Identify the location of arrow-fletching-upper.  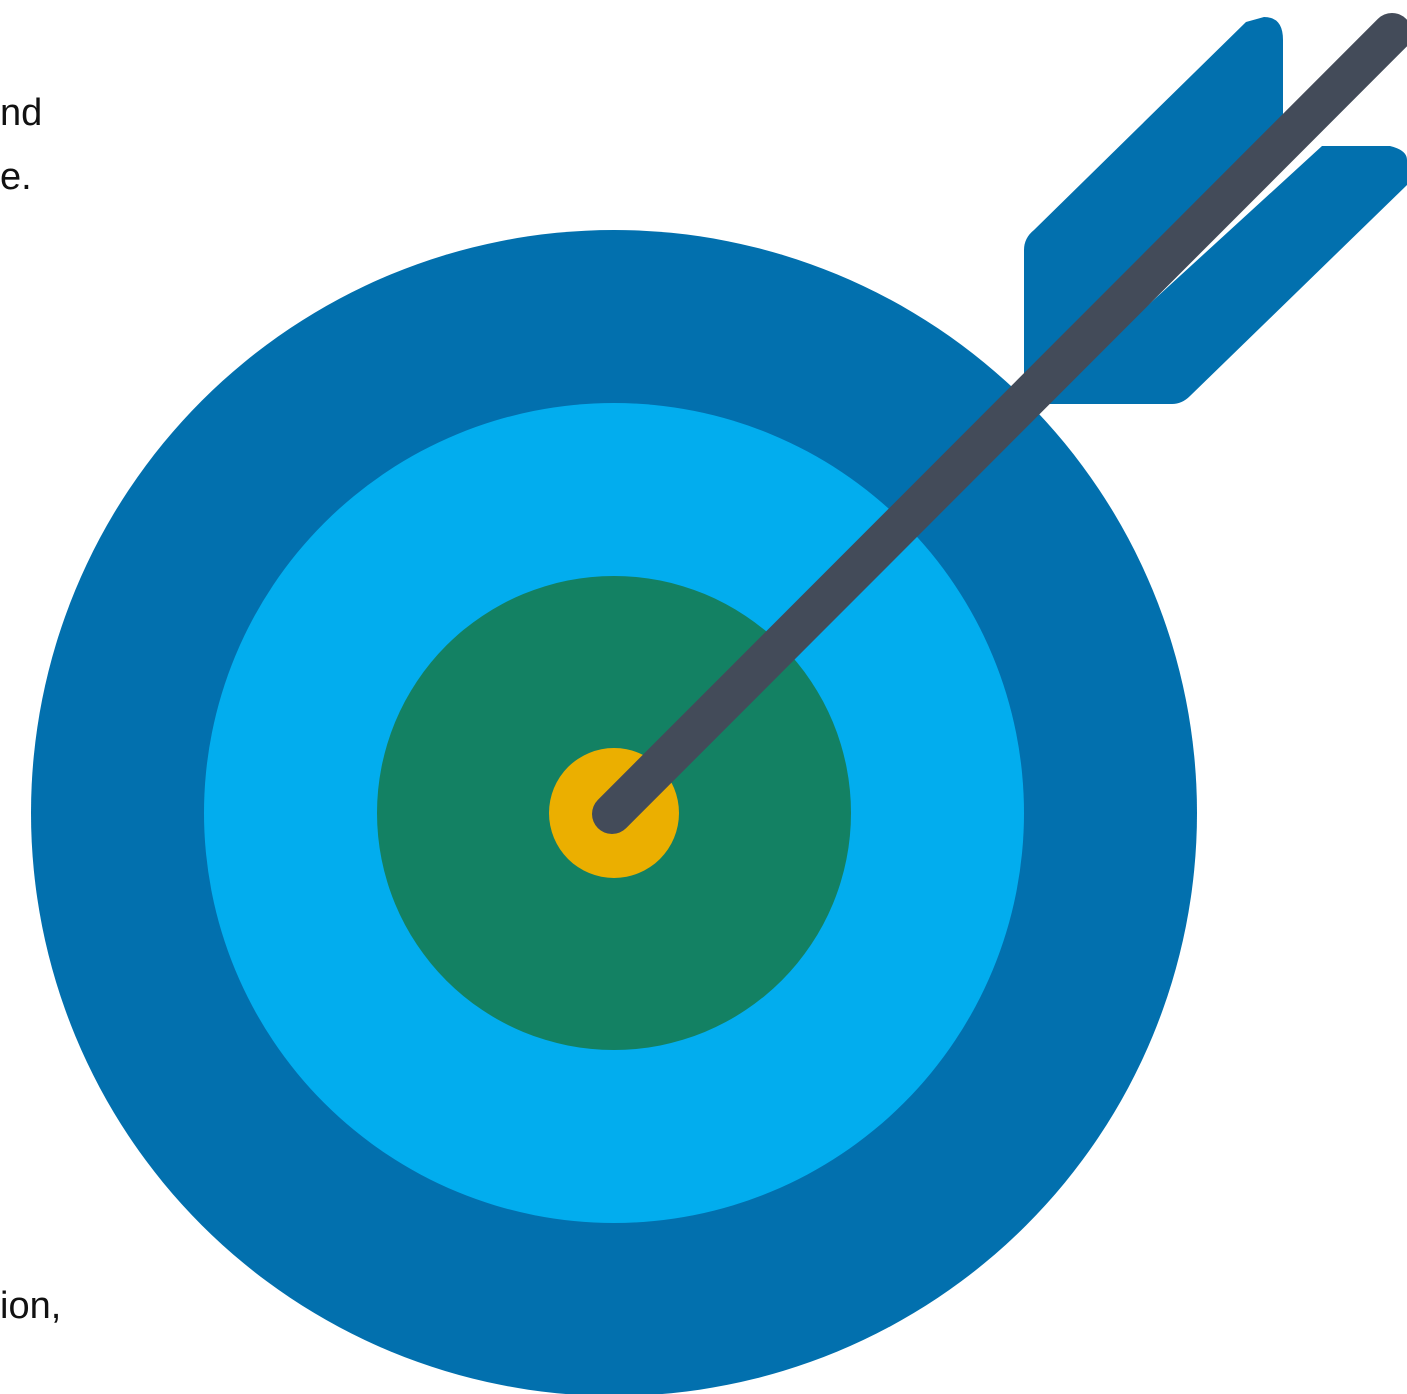
(1153, 203).